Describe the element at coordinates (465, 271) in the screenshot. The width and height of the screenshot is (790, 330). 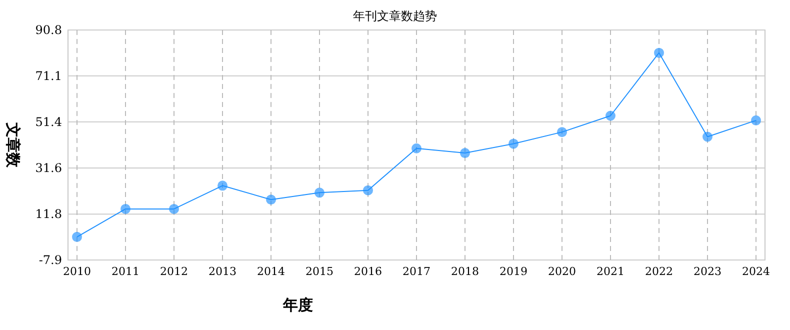
I see `x-tick-label: 2018` at that location.